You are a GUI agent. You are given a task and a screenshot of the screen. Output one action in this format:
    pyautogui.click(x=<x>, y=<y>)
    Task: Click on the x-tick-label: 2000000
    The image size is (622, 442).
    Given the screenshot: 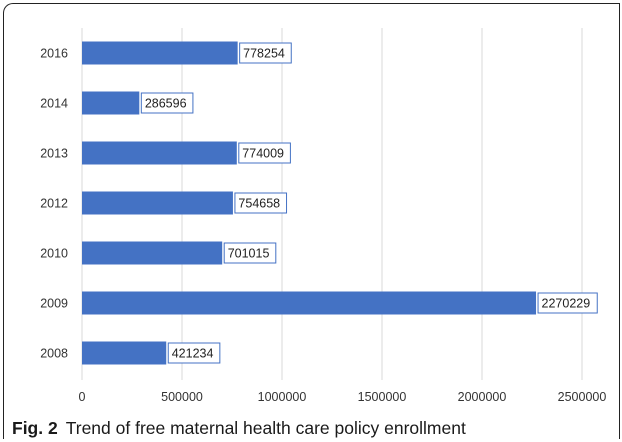 What is the action you would take?
    pyautogui.click(x=482, y=397)
    